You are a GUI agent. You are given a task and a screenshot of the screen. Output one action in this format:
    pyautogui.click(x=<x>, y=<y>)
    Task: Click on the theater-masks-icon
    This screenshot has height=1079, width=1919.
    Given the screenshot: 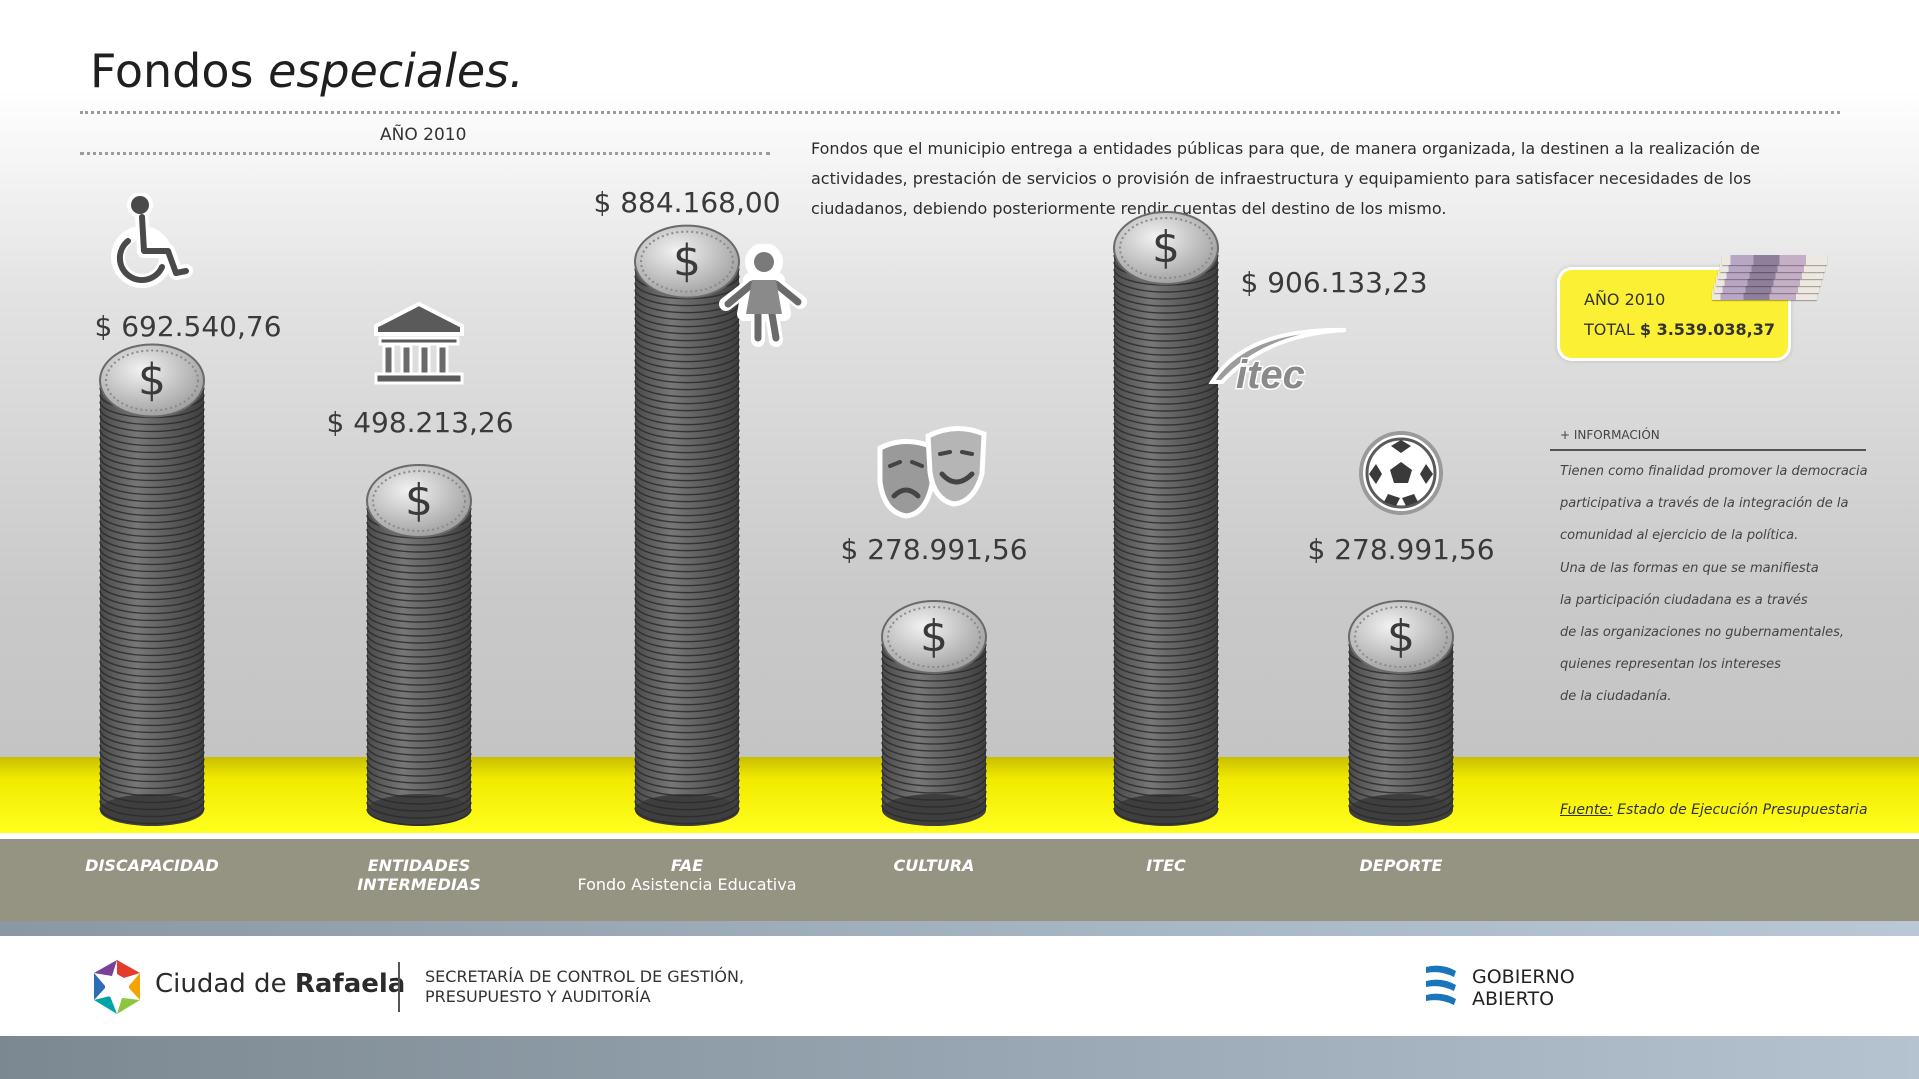 What is the action you would take?
    pyautogui.click(x=932, y=472)
    